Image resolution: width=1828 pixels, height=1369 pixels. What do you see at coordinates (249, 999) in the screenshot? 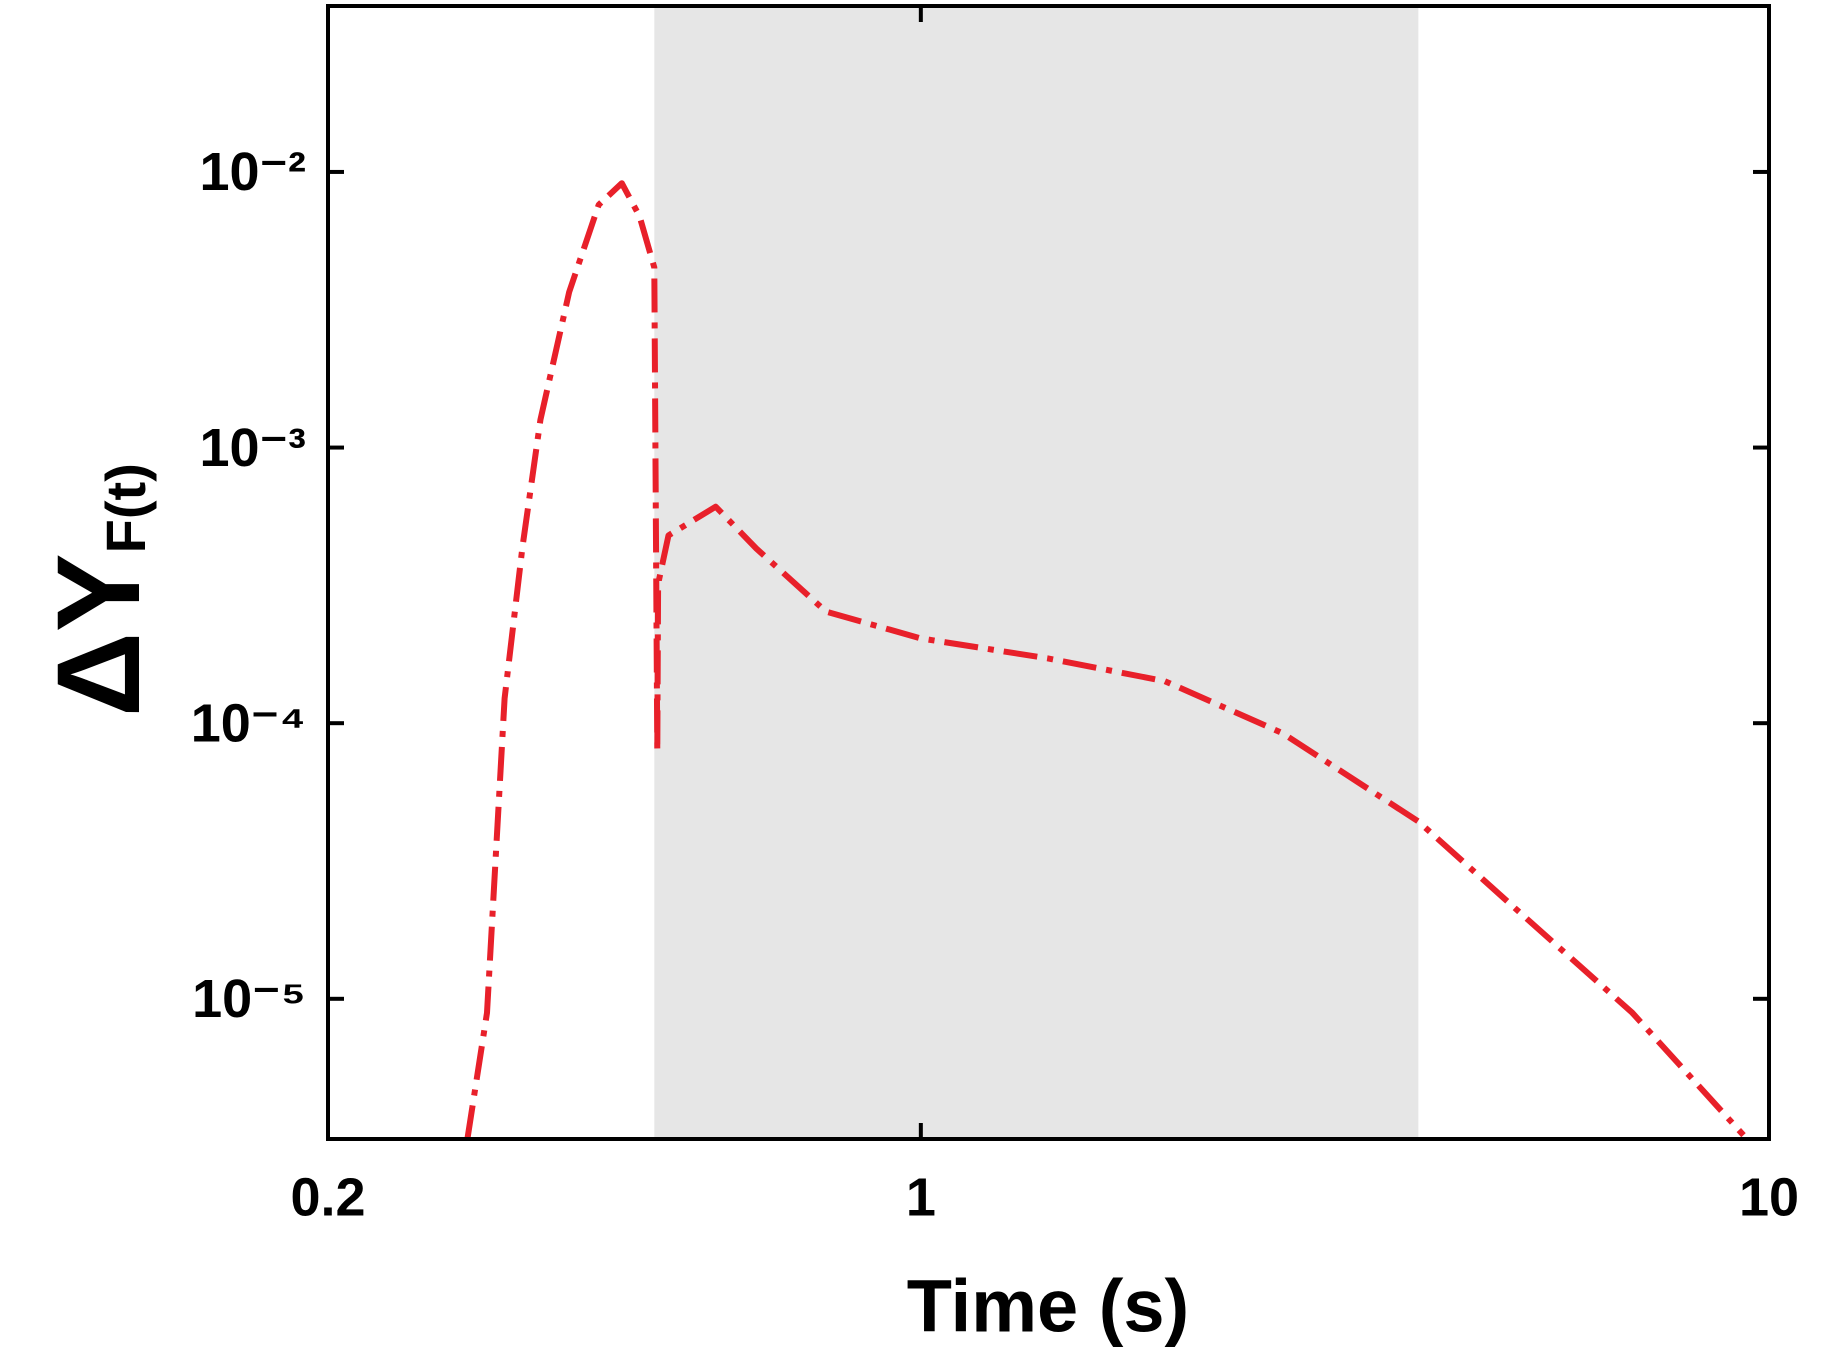
I see `y-tick-label: 10⁻⁵` at bounding box center [249, 999].